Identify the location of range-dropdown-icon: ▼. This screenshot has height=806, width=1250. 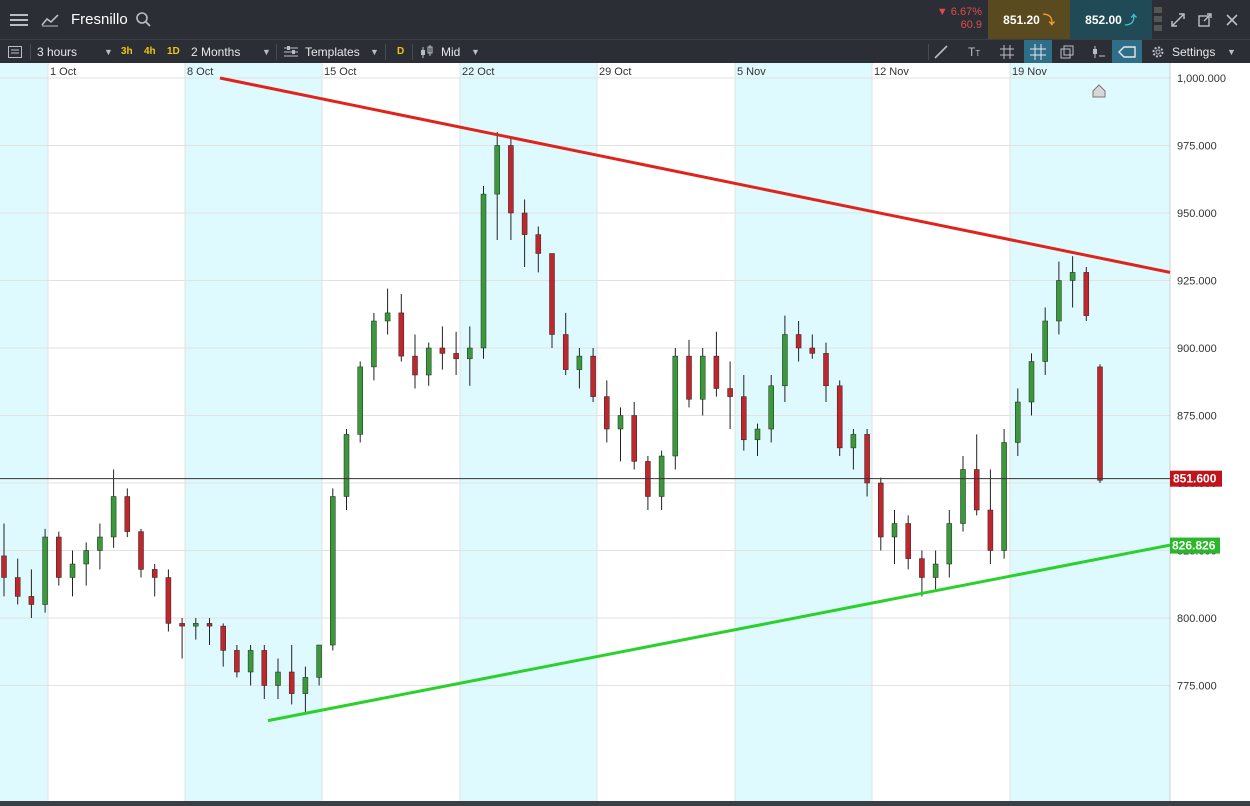
(266, 52).